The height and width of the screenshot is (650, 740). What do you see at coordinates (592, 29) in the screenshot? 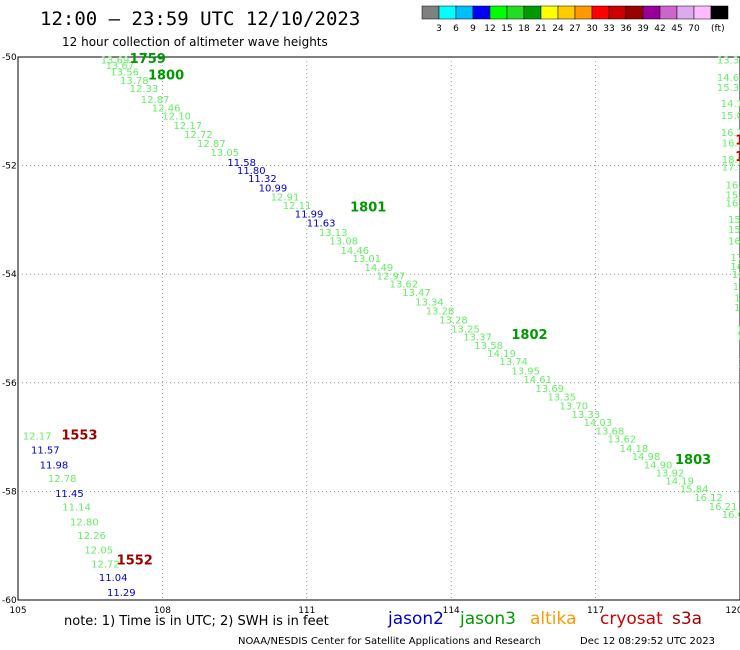
I see `color-scale-label: 30` at bounding box center [592, 29].